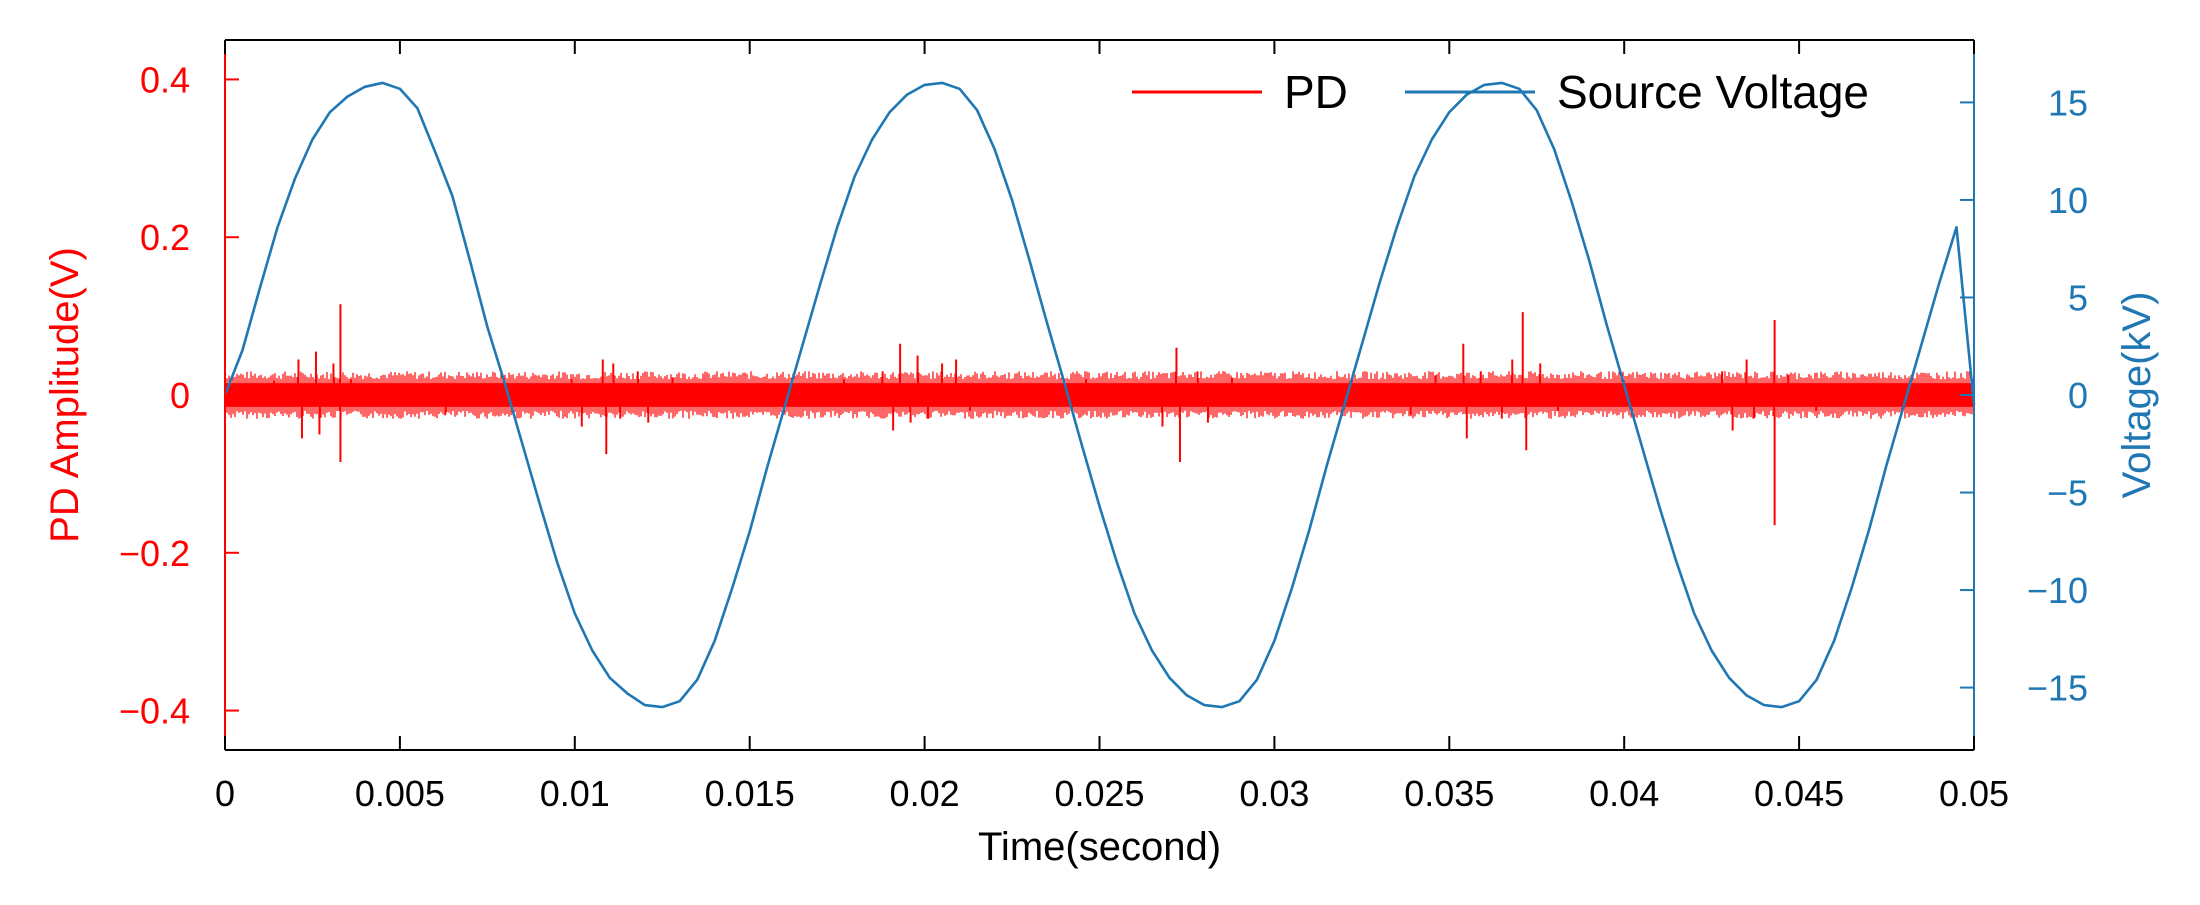 This screenshot has width=2200, height=905. I want to click on x-tick-label: 0.045, so click(1799, 793).